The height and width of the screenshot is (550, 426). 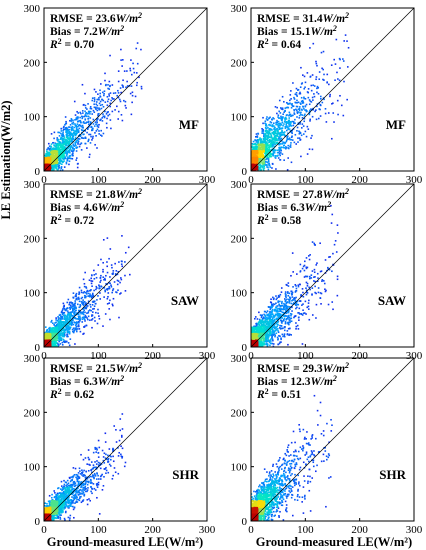 I want to click on one-to-one-line, so click(x=125, y=89).